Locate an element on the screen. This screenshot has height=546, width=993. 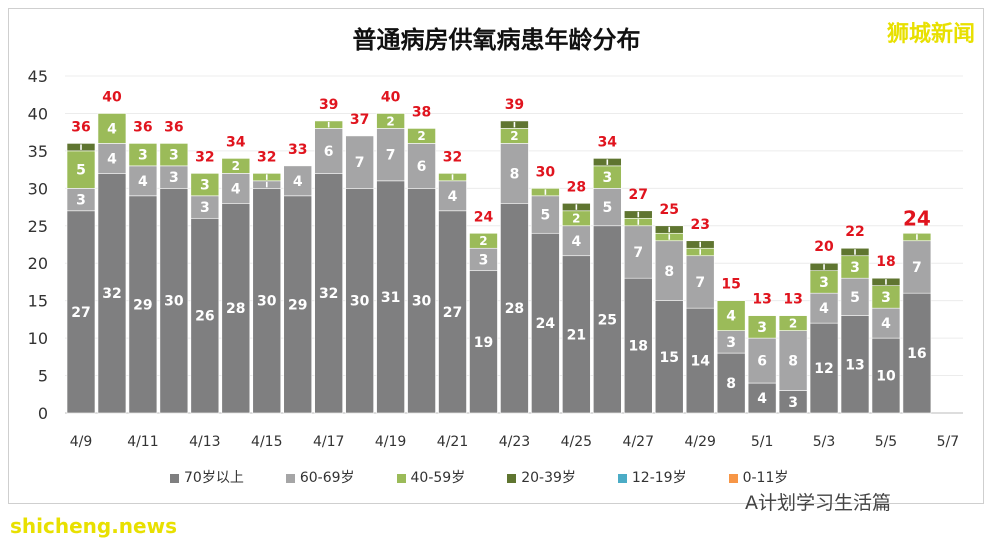
segment-label: 13 is located at coordinates (854, 365).